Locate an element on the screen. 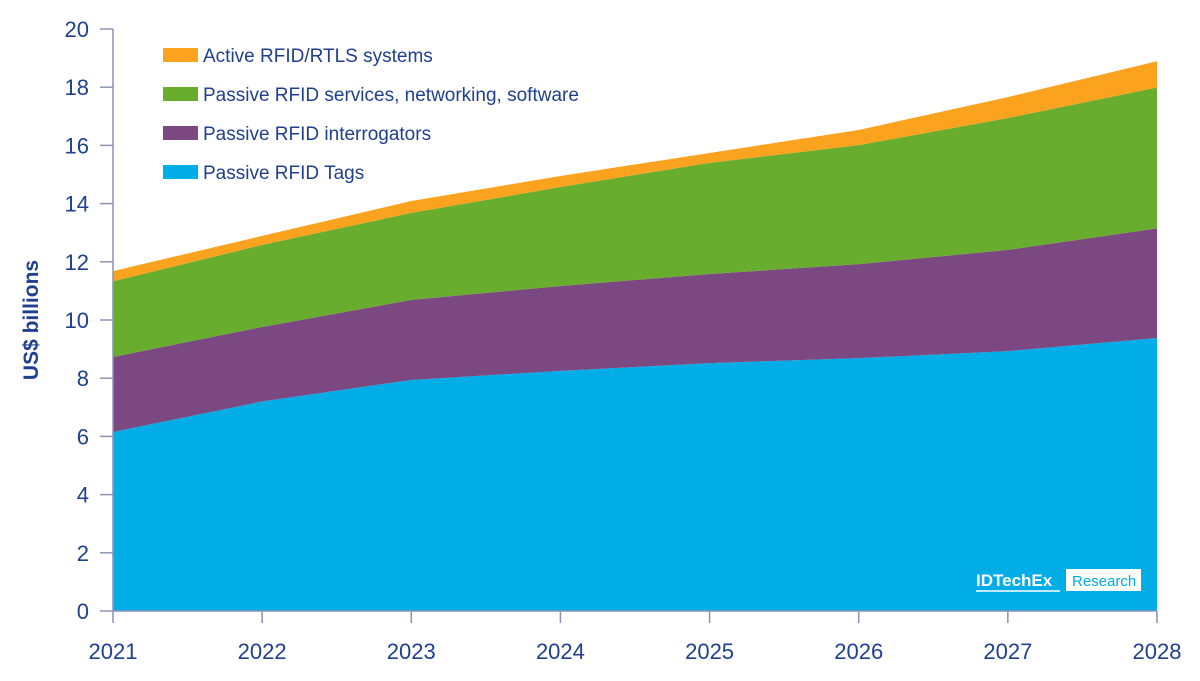 This screenshot has width=1200, height=681. x-tick-label: 2021 is located at coordinates (113, 651).